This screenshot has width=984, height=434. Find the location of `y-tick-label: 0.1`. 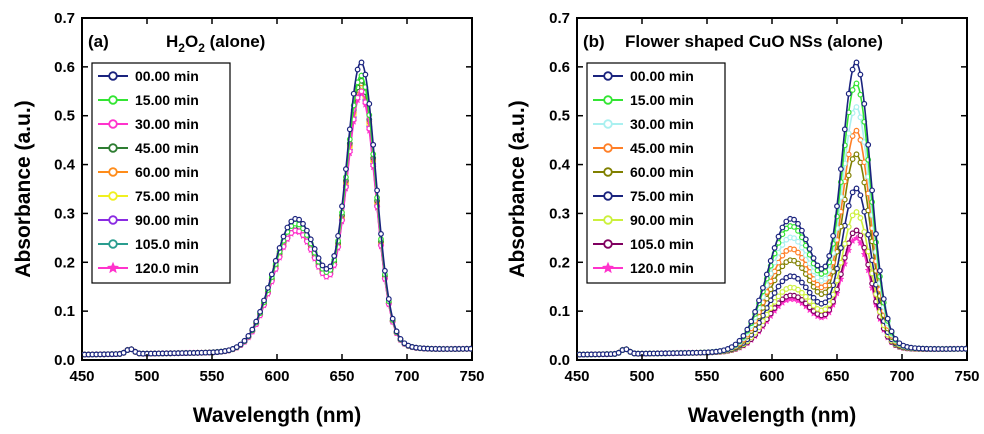

y-tick-label: 0.1 is located at coordinates (559, 311).